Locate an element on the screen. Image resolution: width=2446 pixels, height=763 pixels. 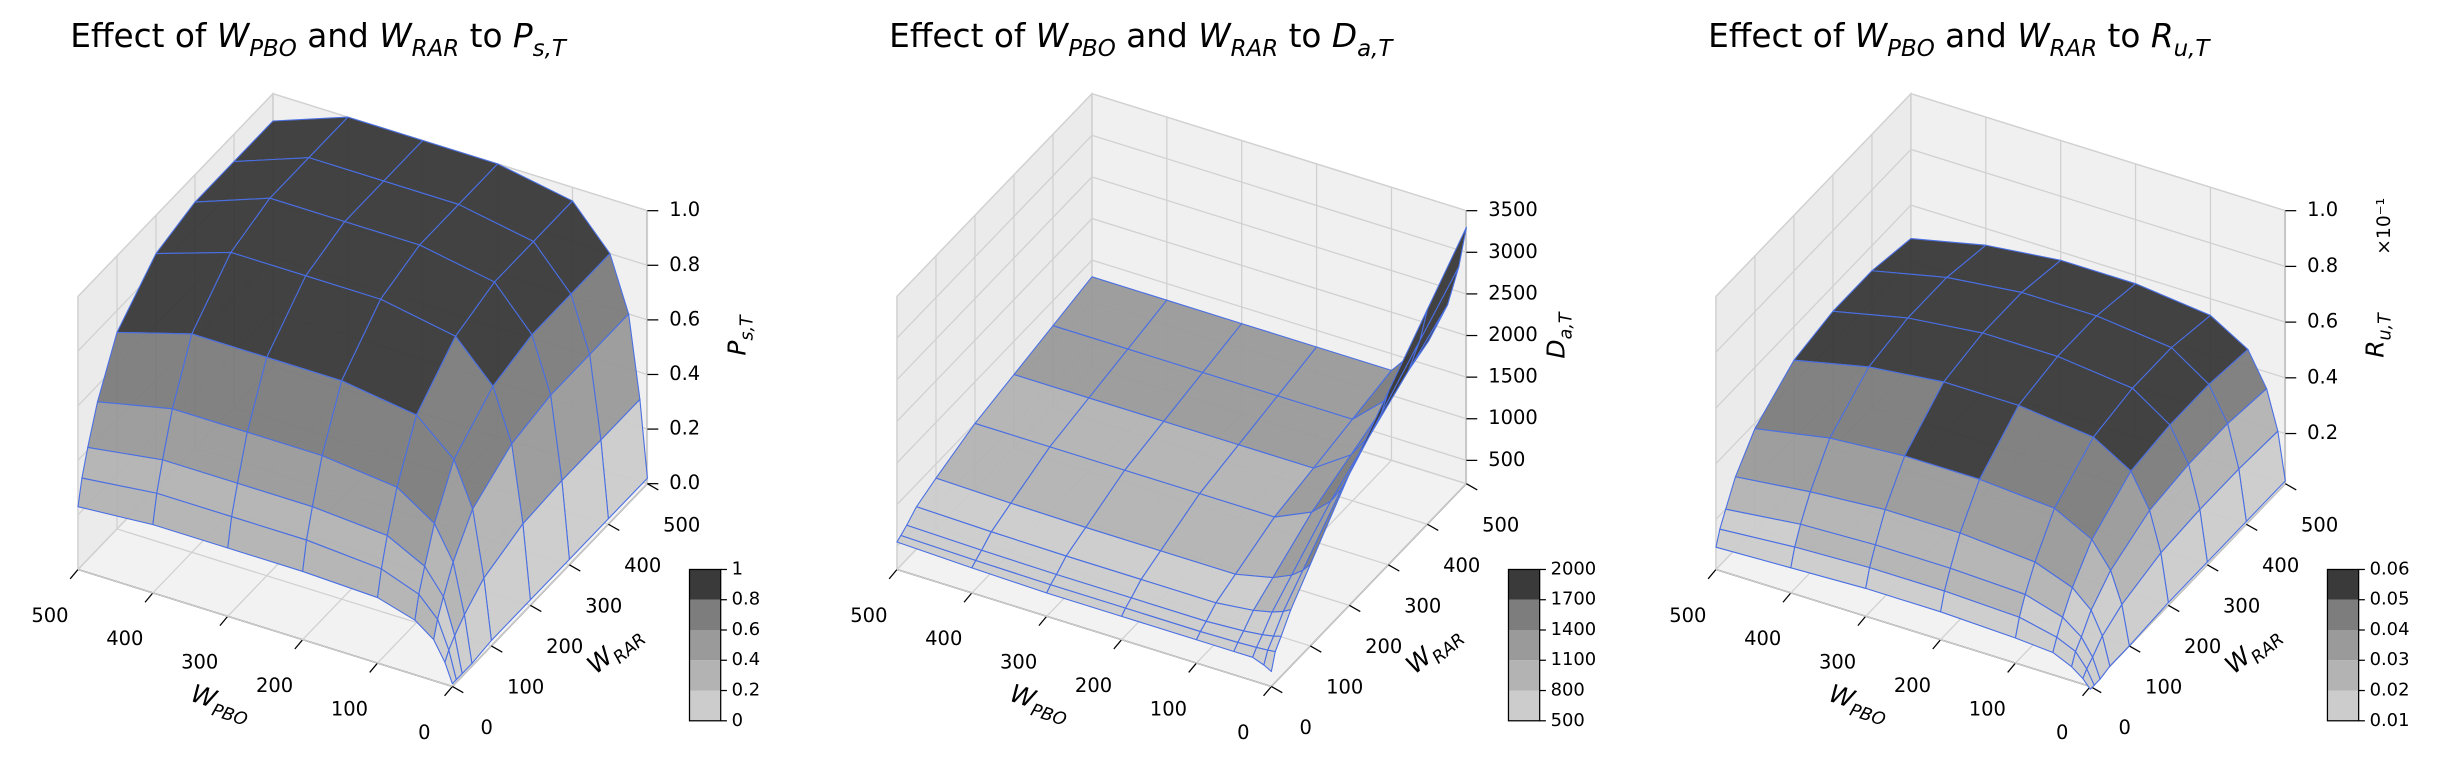
chart-title-part: Effect of is located at coordinates (143, 36).